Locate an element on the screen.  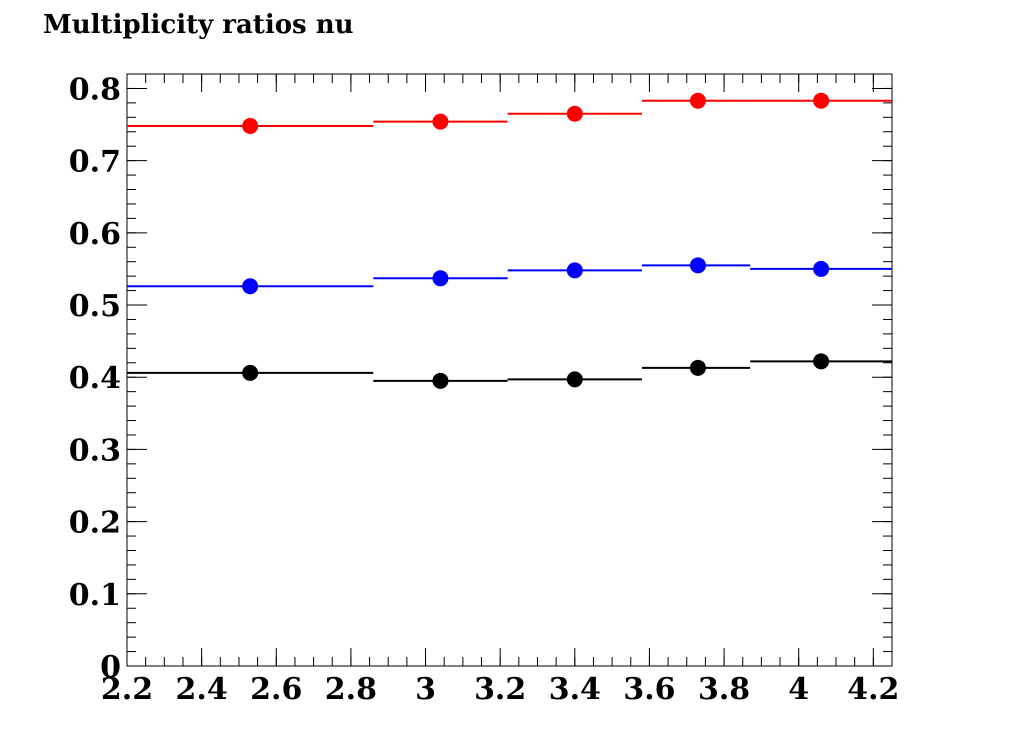
y-tick-label: 0 is located at coordinates (110, 667).